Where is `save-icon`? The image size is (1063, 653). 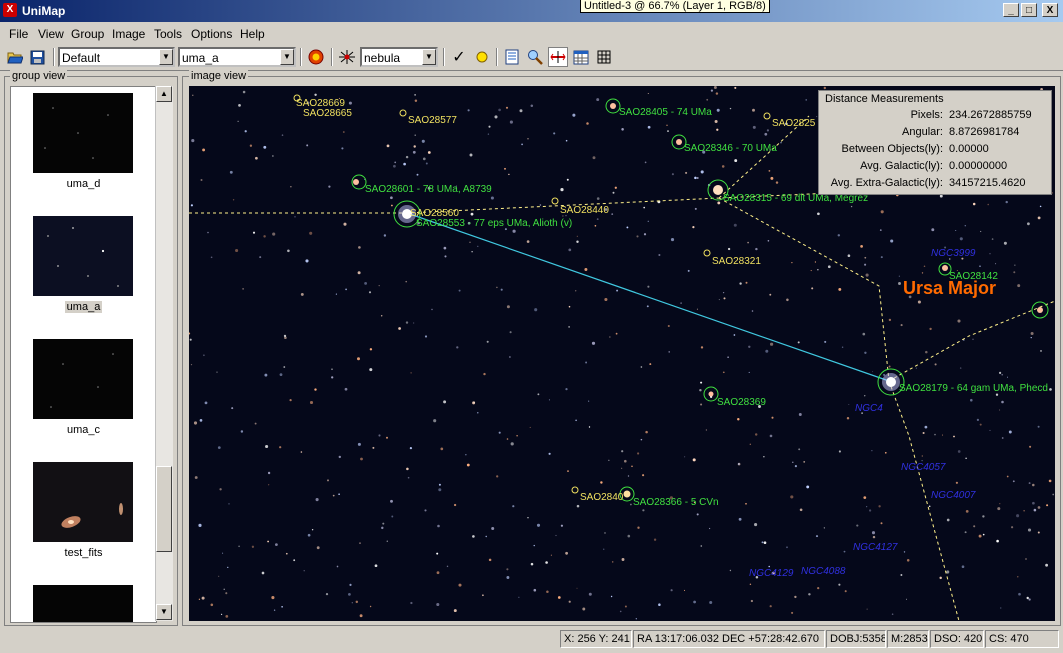 save-icon is located at coordinates (37, 57).